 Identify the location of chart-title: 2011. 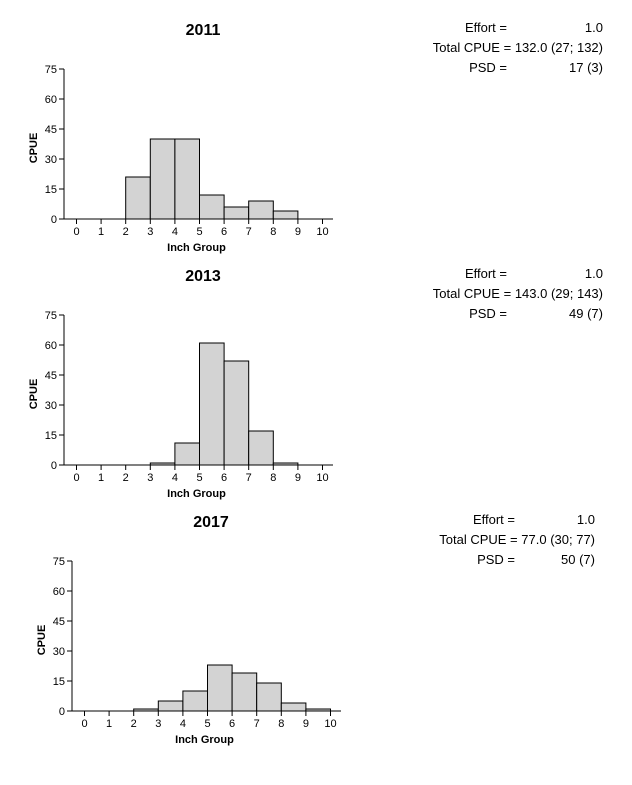
(203, 30).